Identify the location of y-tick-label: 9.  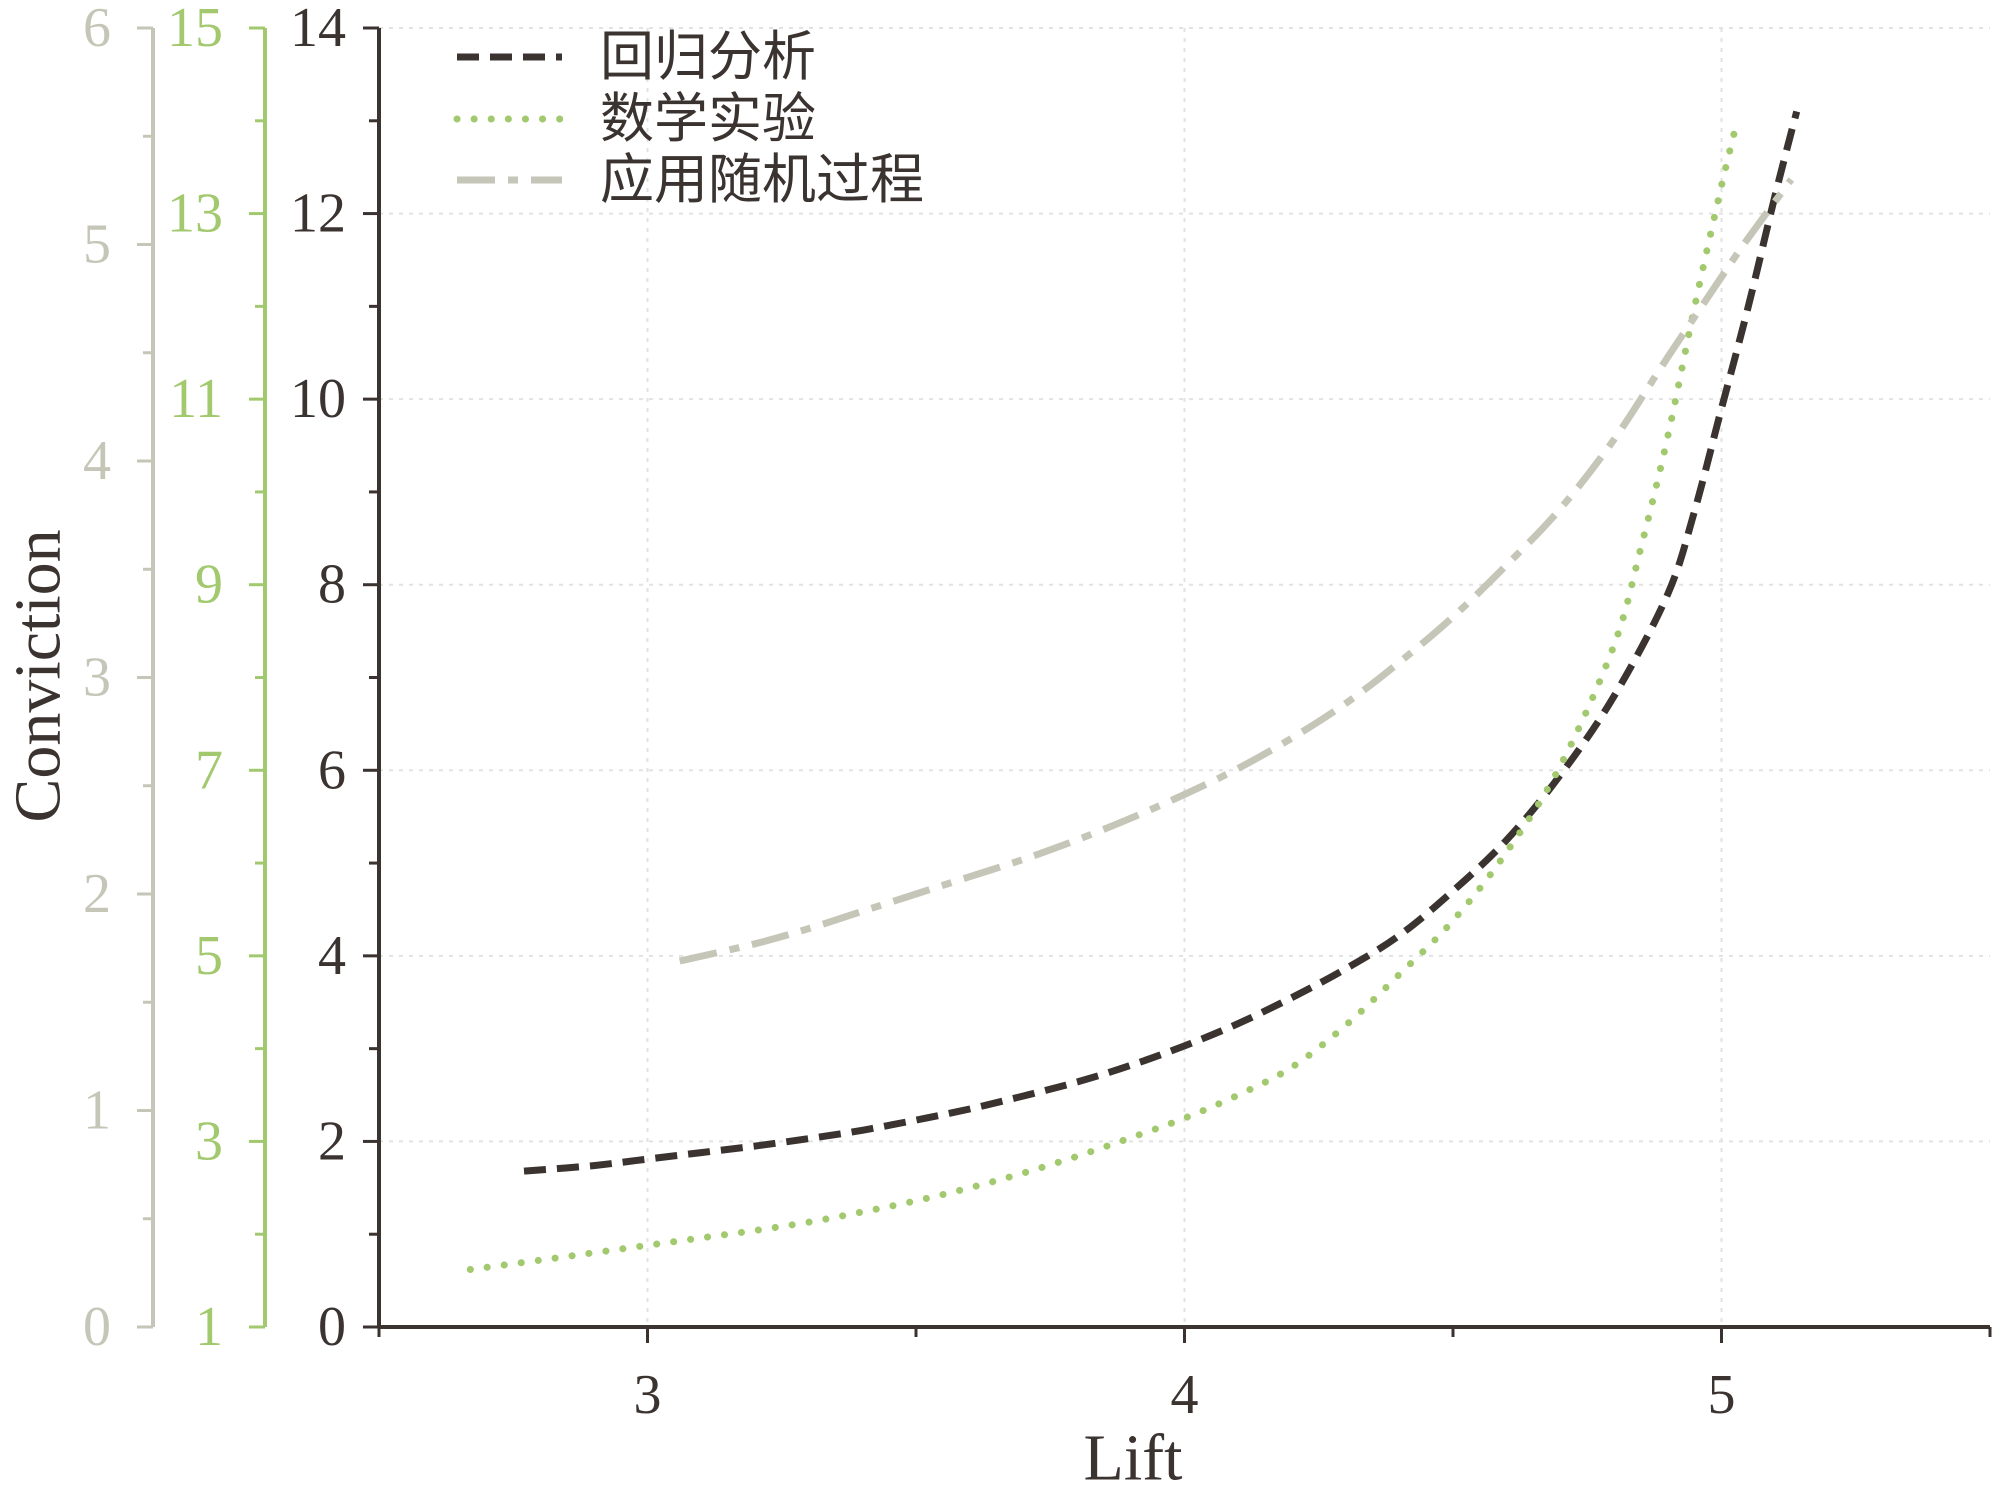
(209, 585).